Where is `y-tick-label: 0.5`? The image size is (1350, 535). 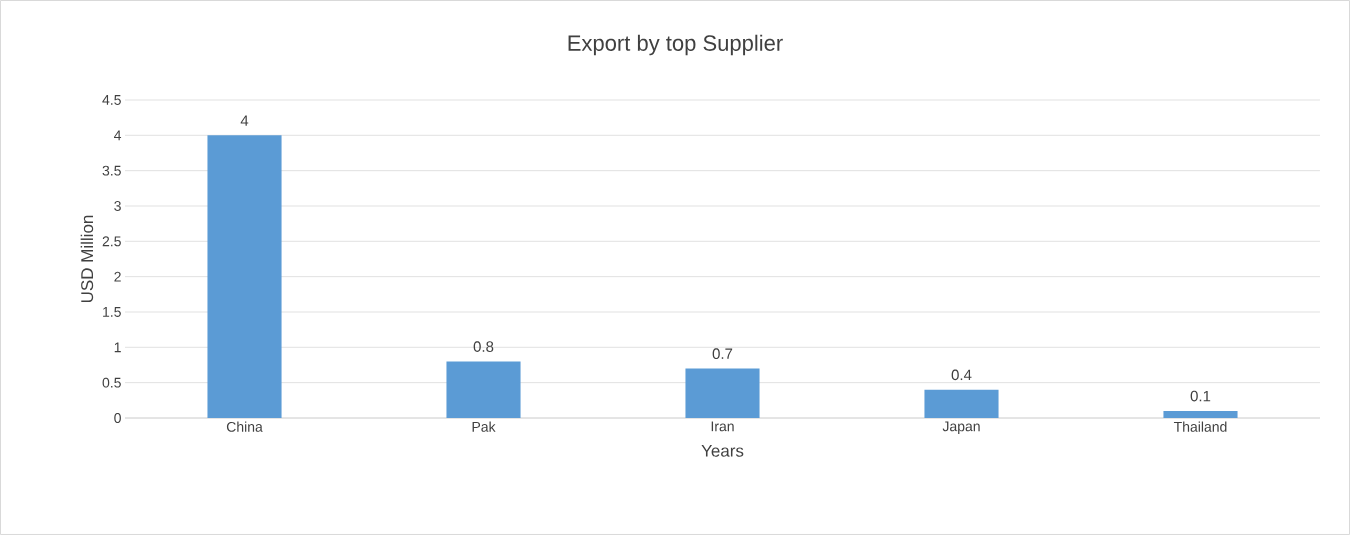 y-tick-label: 0.5 is located at coordinates (111, 382).